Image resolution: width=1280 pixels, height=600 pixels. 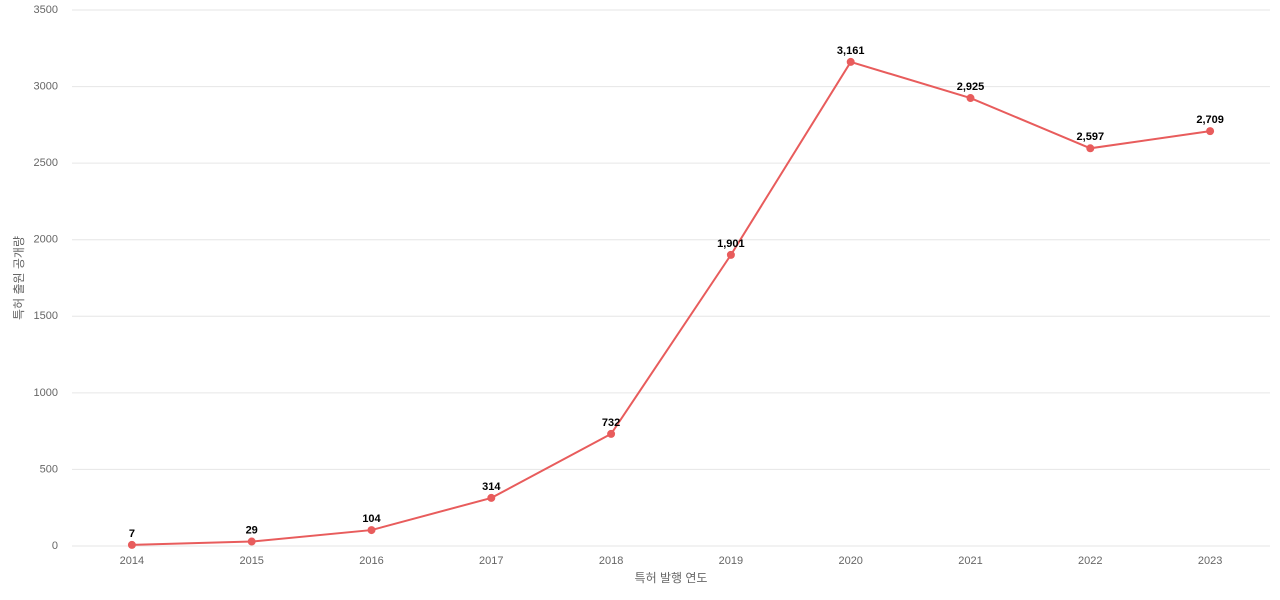 I want to click on y-tick-label: 500, so click(x=49, y=469).